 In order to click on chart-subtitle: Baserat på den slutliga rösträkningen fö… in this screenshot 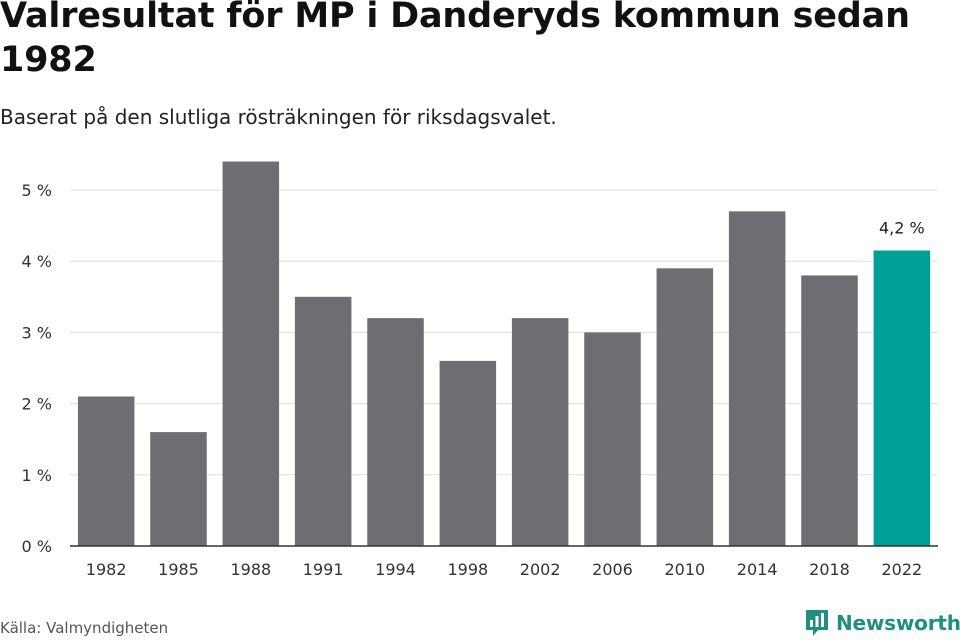, I will do `click(278, 117)`.